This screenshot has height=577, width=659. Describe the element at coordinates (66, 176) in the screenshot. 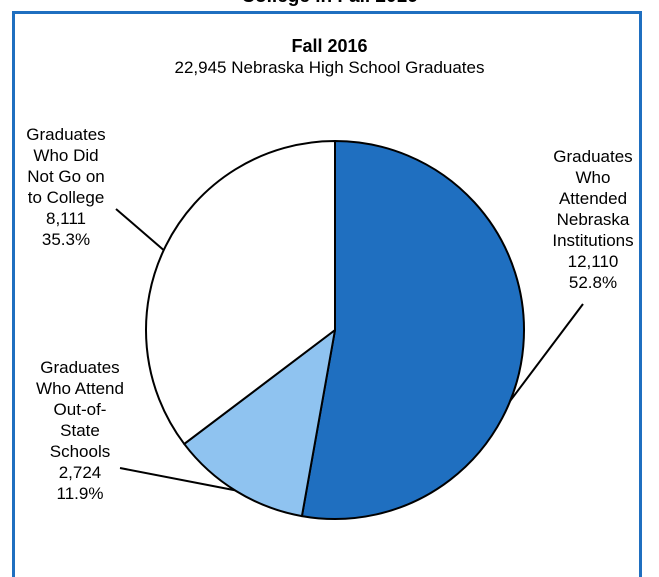

I see `slice-label-line: Not Go on` at that location.